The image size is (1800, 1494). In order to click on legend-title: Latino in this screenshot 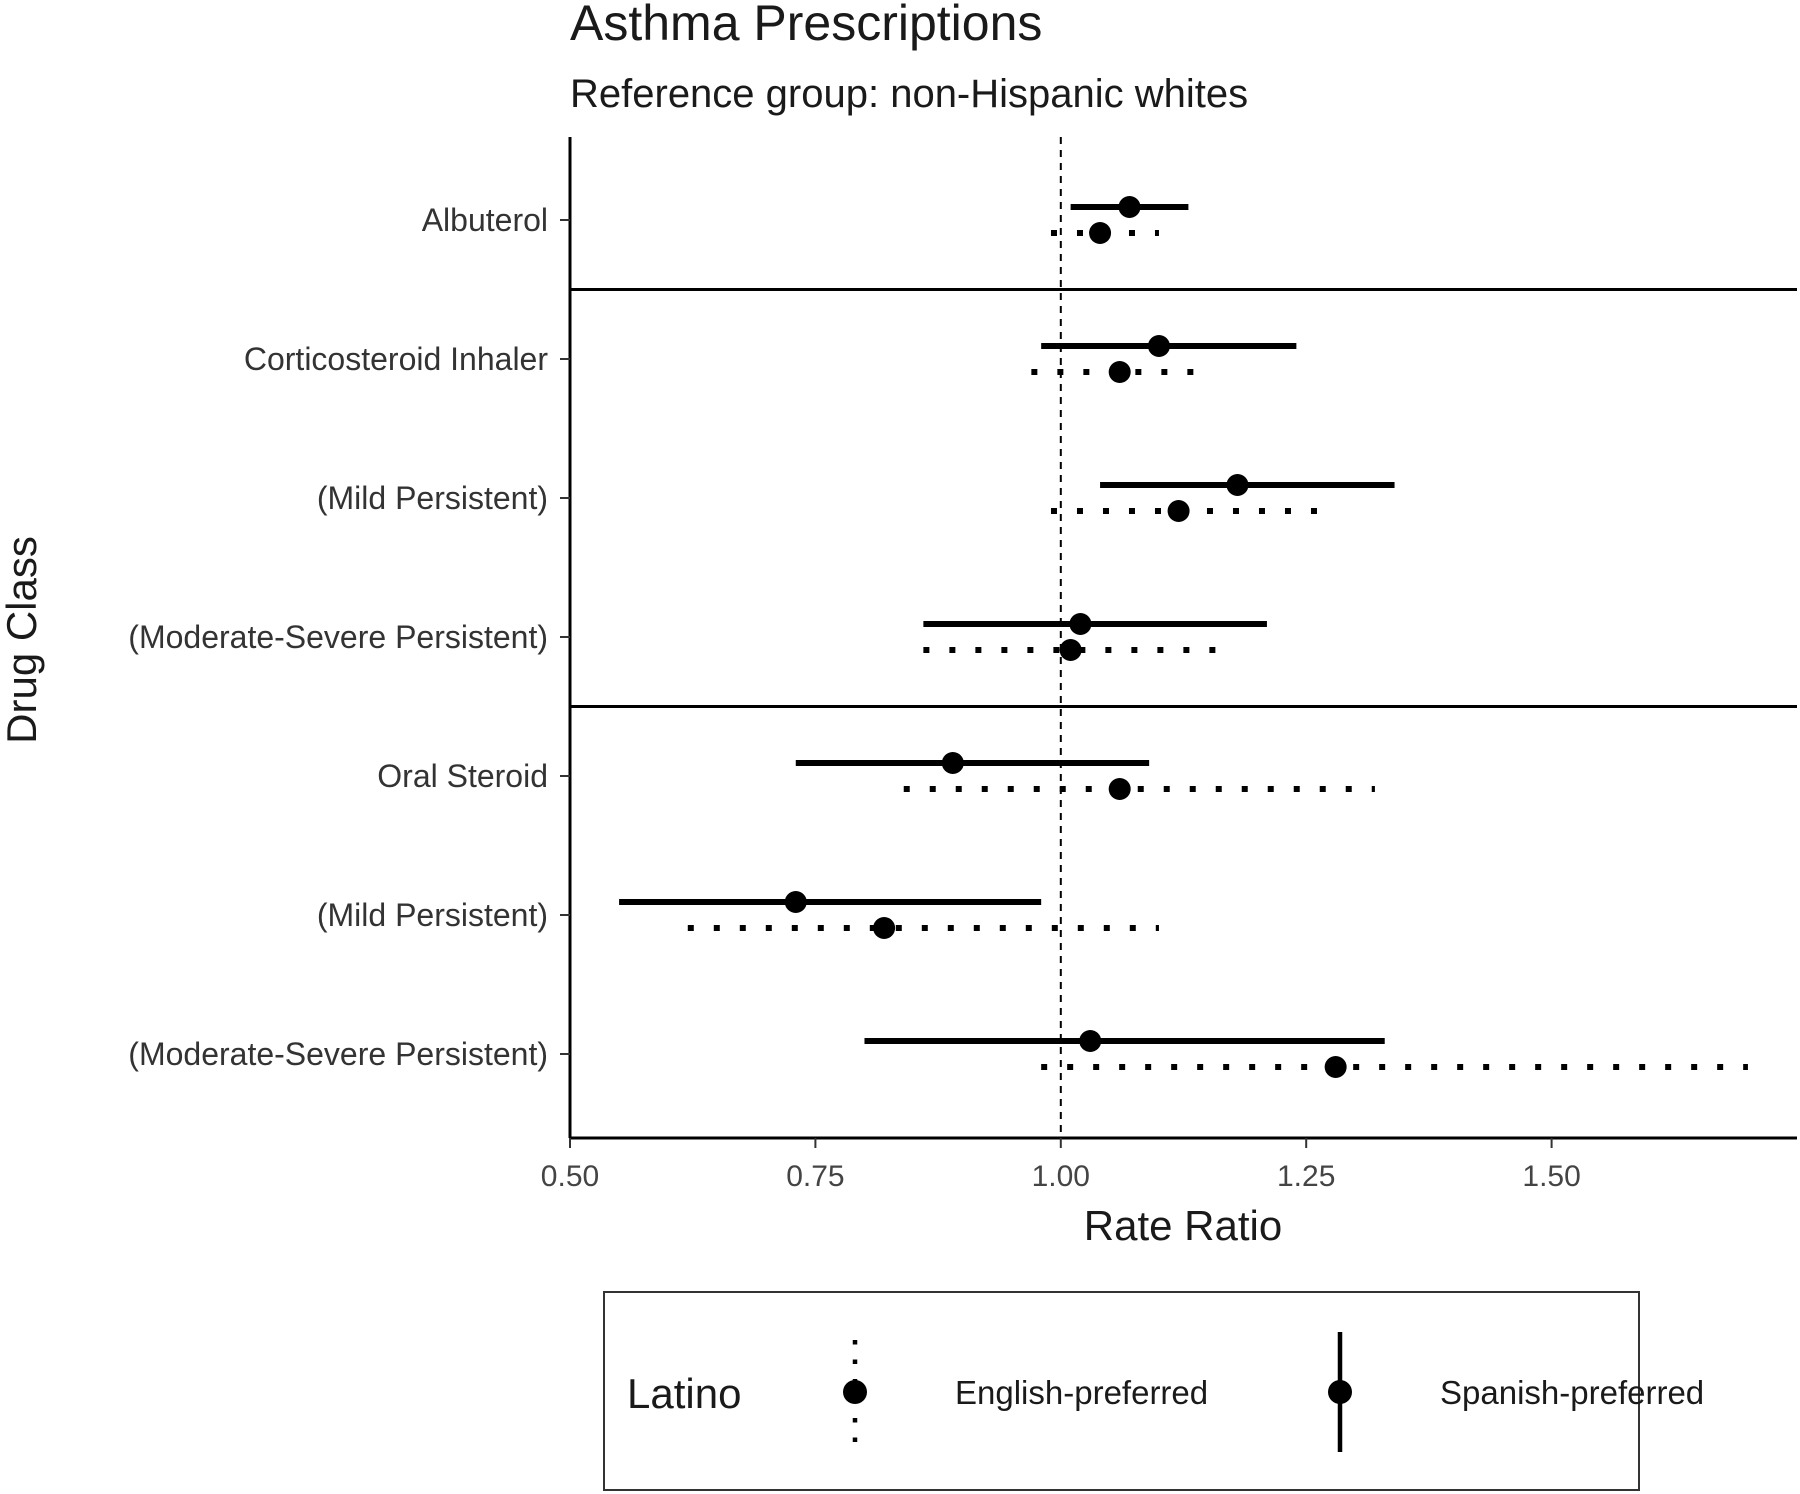, I will do `click(684, 1393)`.